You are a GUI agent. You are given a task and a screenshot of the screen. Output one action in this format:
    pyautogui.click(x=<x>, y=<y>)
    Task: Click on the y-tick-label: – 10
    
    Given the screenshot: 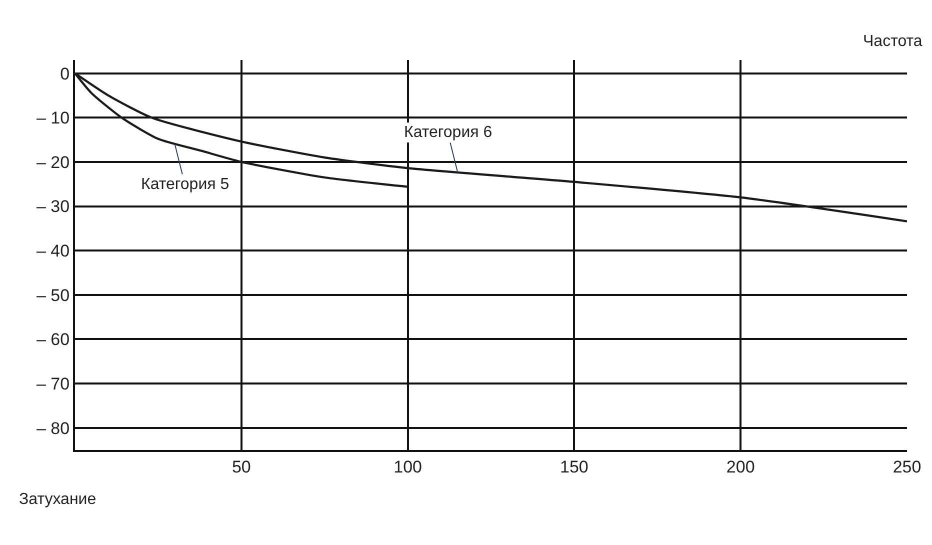 What is the action you would take?
    pyautogui.click(x=53, y=118)
    